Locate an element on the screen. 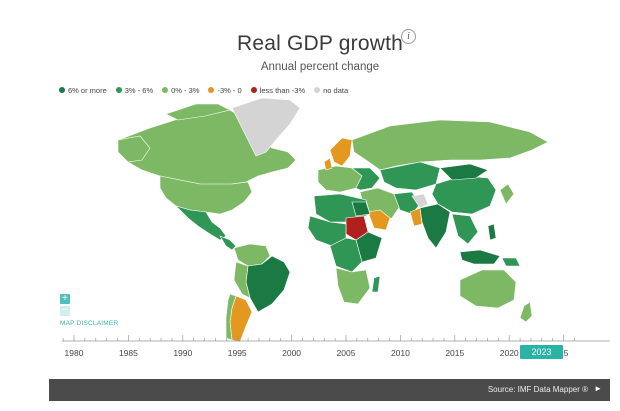  source-footer: Source: IMF Data Mapper ® ► is located at coordinates (329, 390).